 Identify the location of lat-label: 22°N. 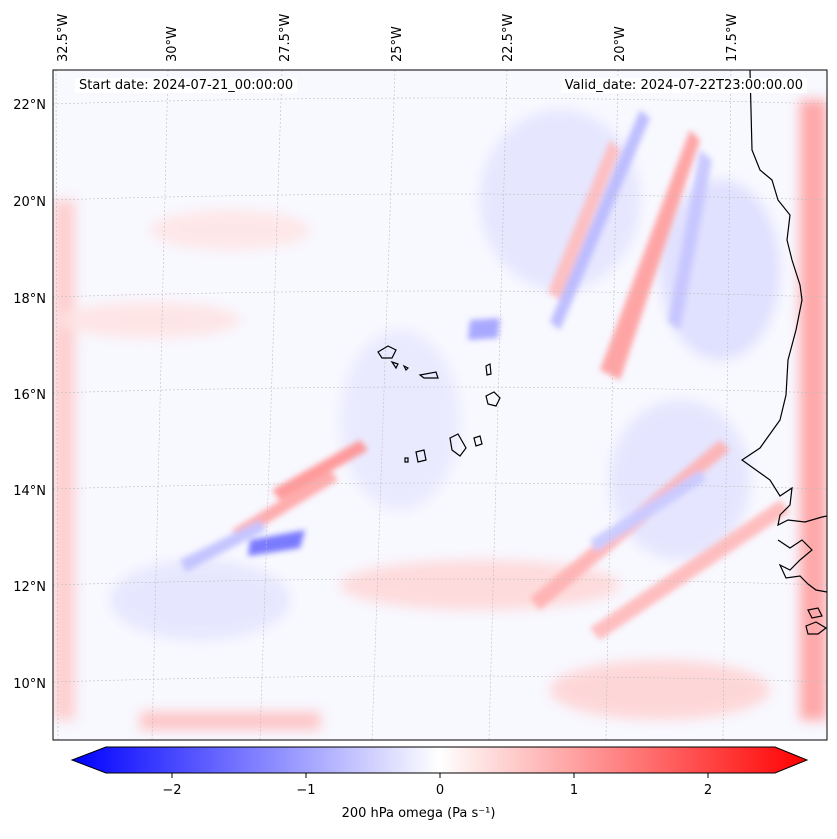
(29, 105).